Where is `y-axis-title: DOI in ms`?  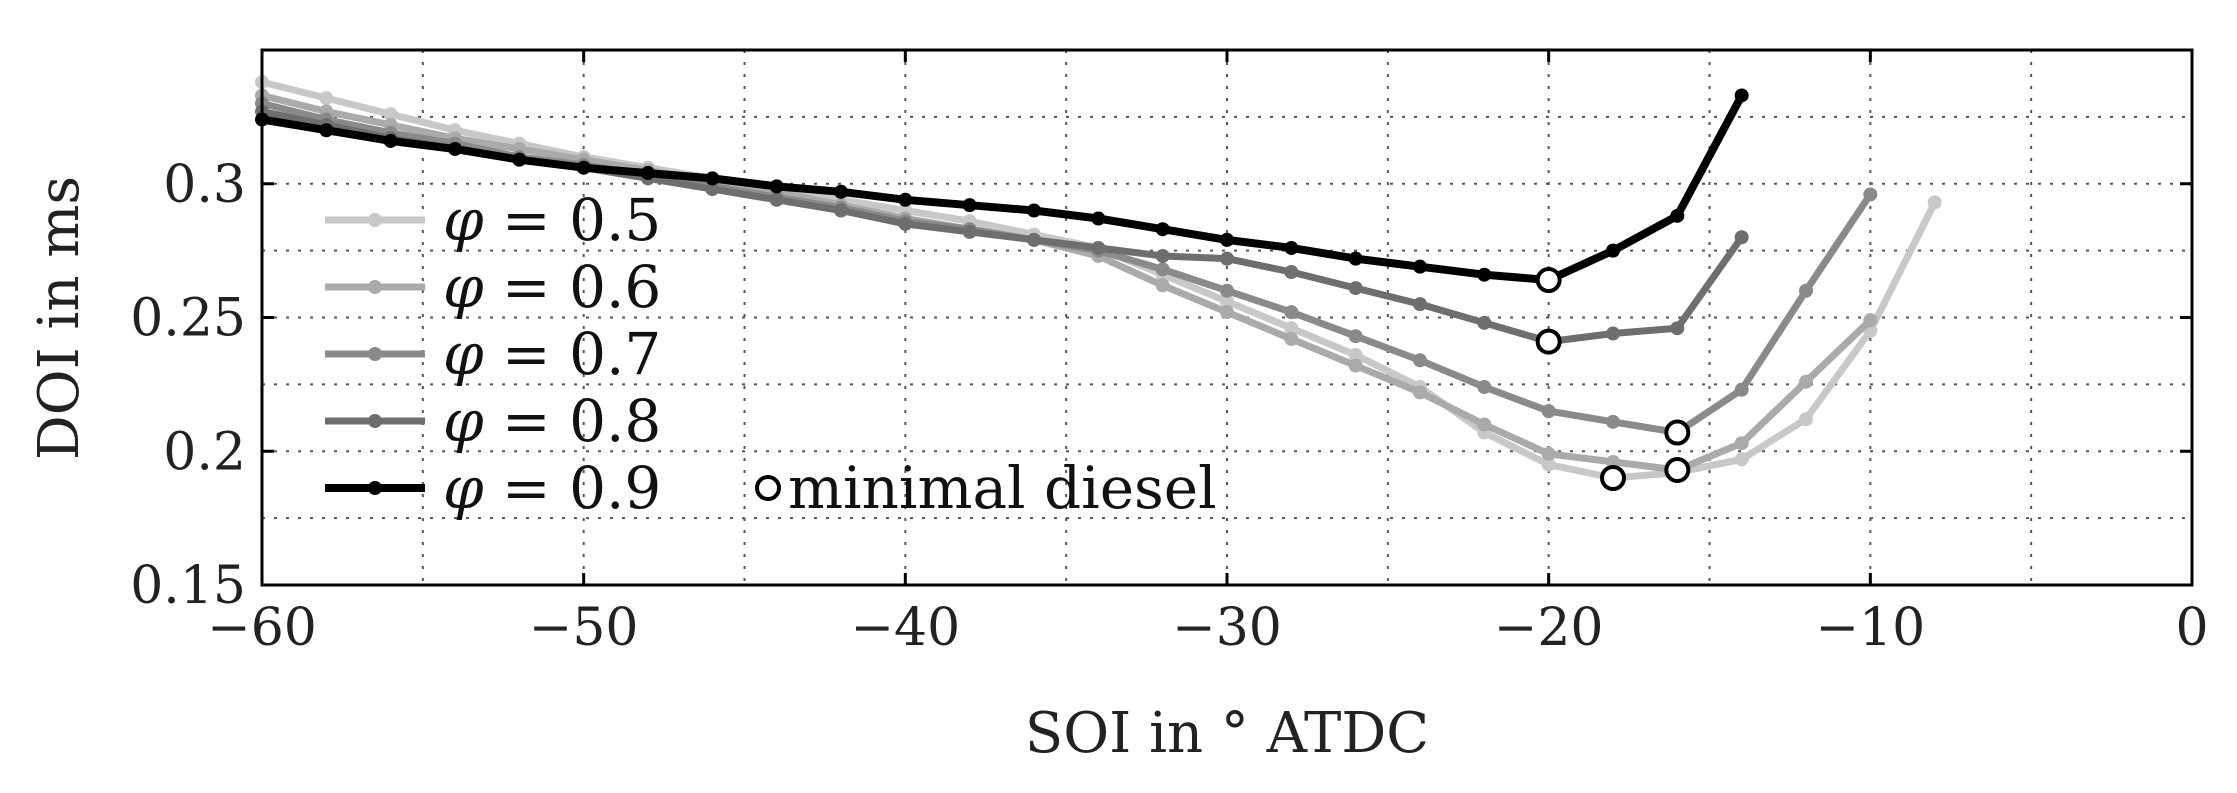
y-axis-title: DOI in ms is located at coordinates (59, 318).